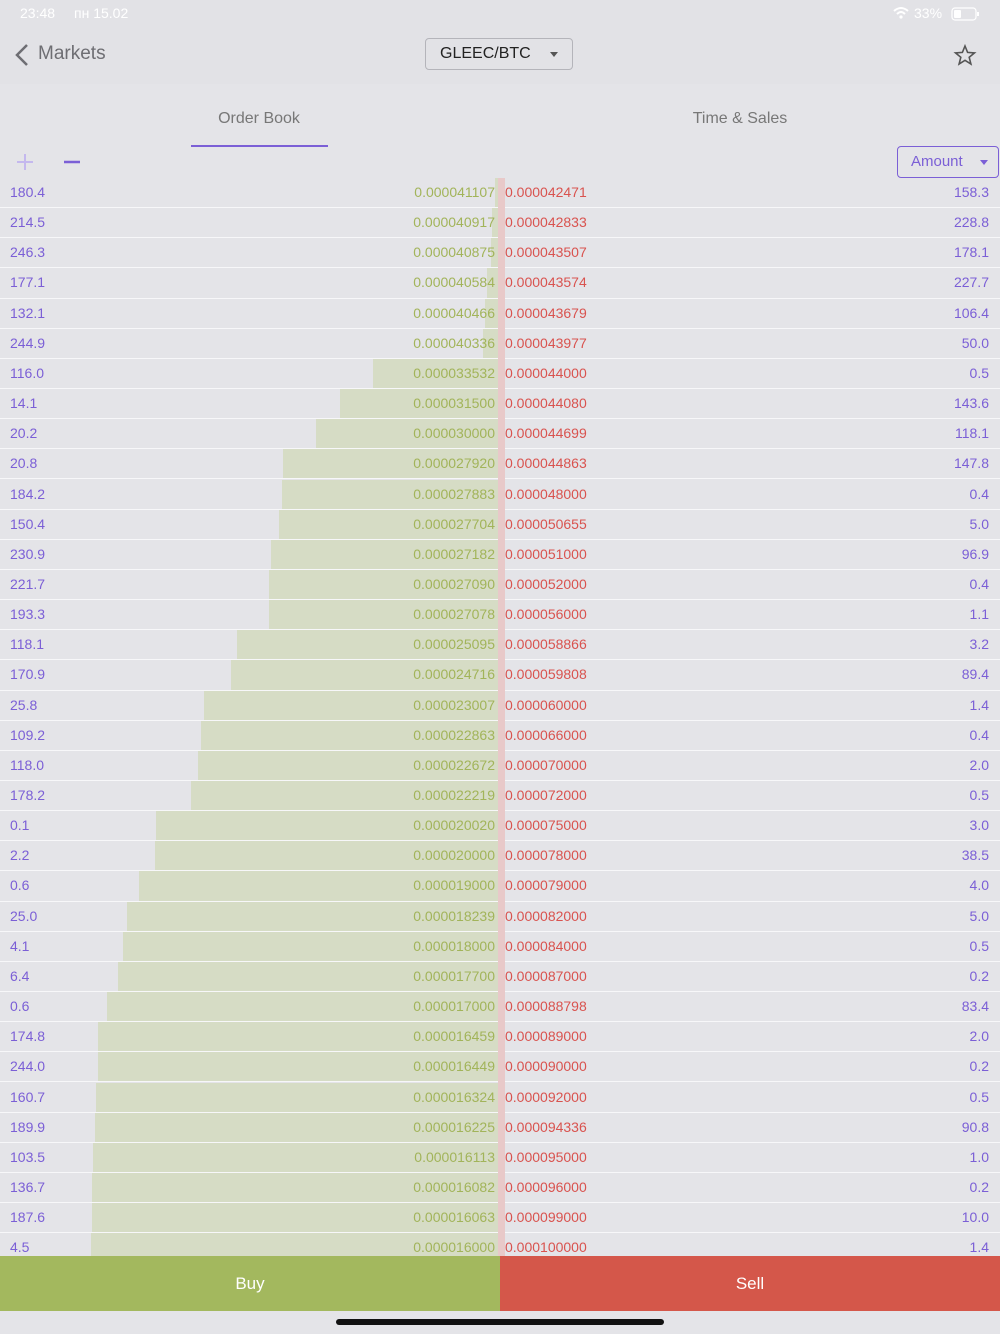  I want to click on bid-amount: 244.9, so click(28, 342).